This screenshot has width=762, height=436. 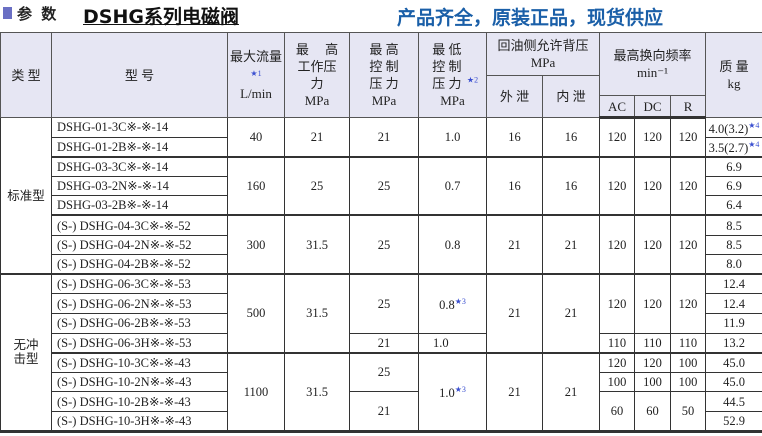 I want to click on int-cell-value: 16, so click(x=571, y=186).